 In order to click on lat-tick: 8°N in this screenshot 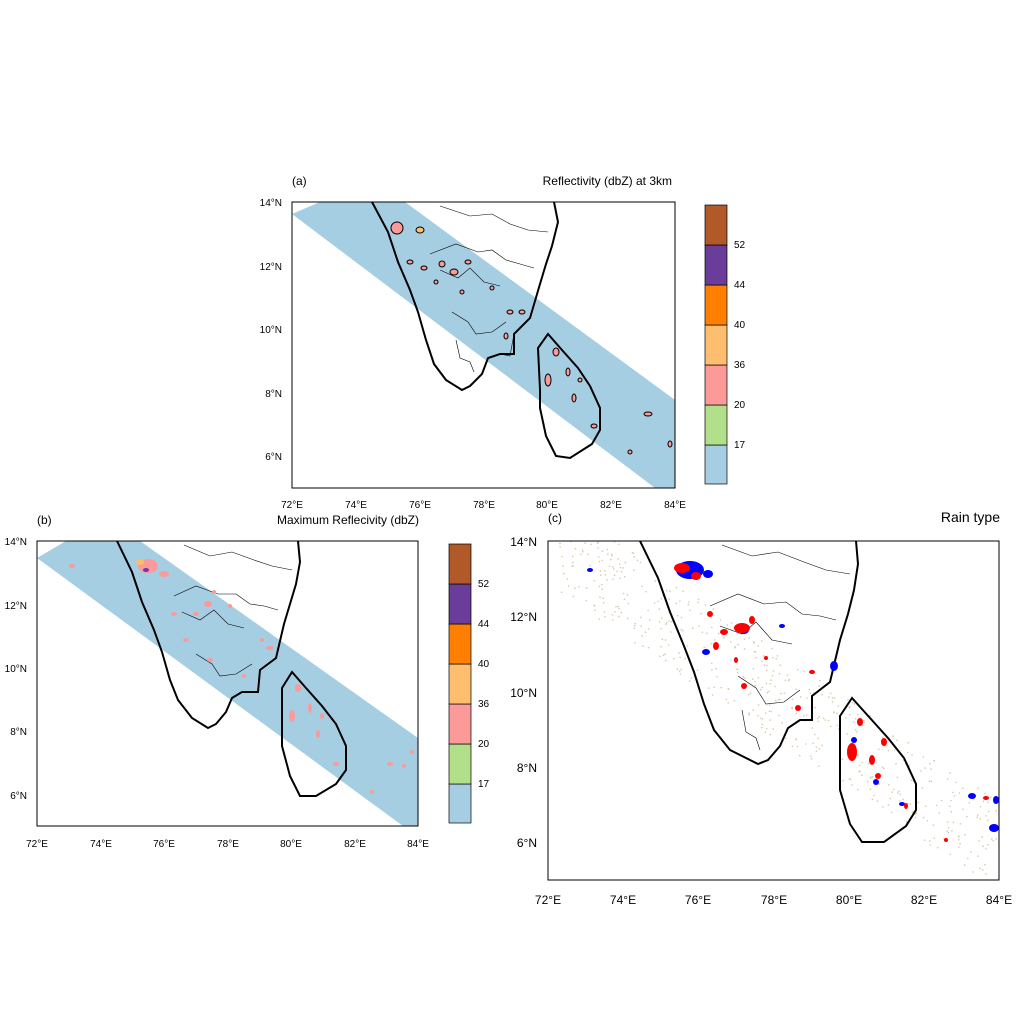, I will do `click(18, 732)`.